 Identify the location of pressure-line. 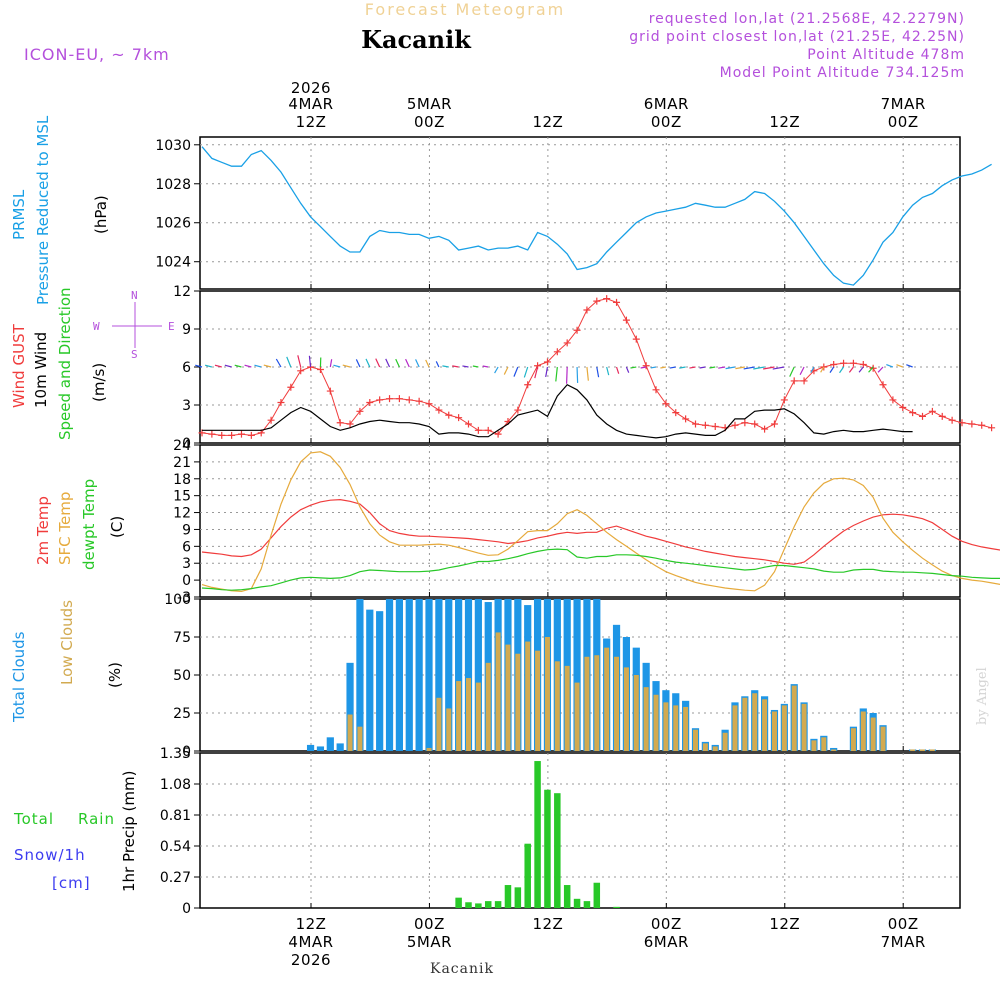
(596, 216).